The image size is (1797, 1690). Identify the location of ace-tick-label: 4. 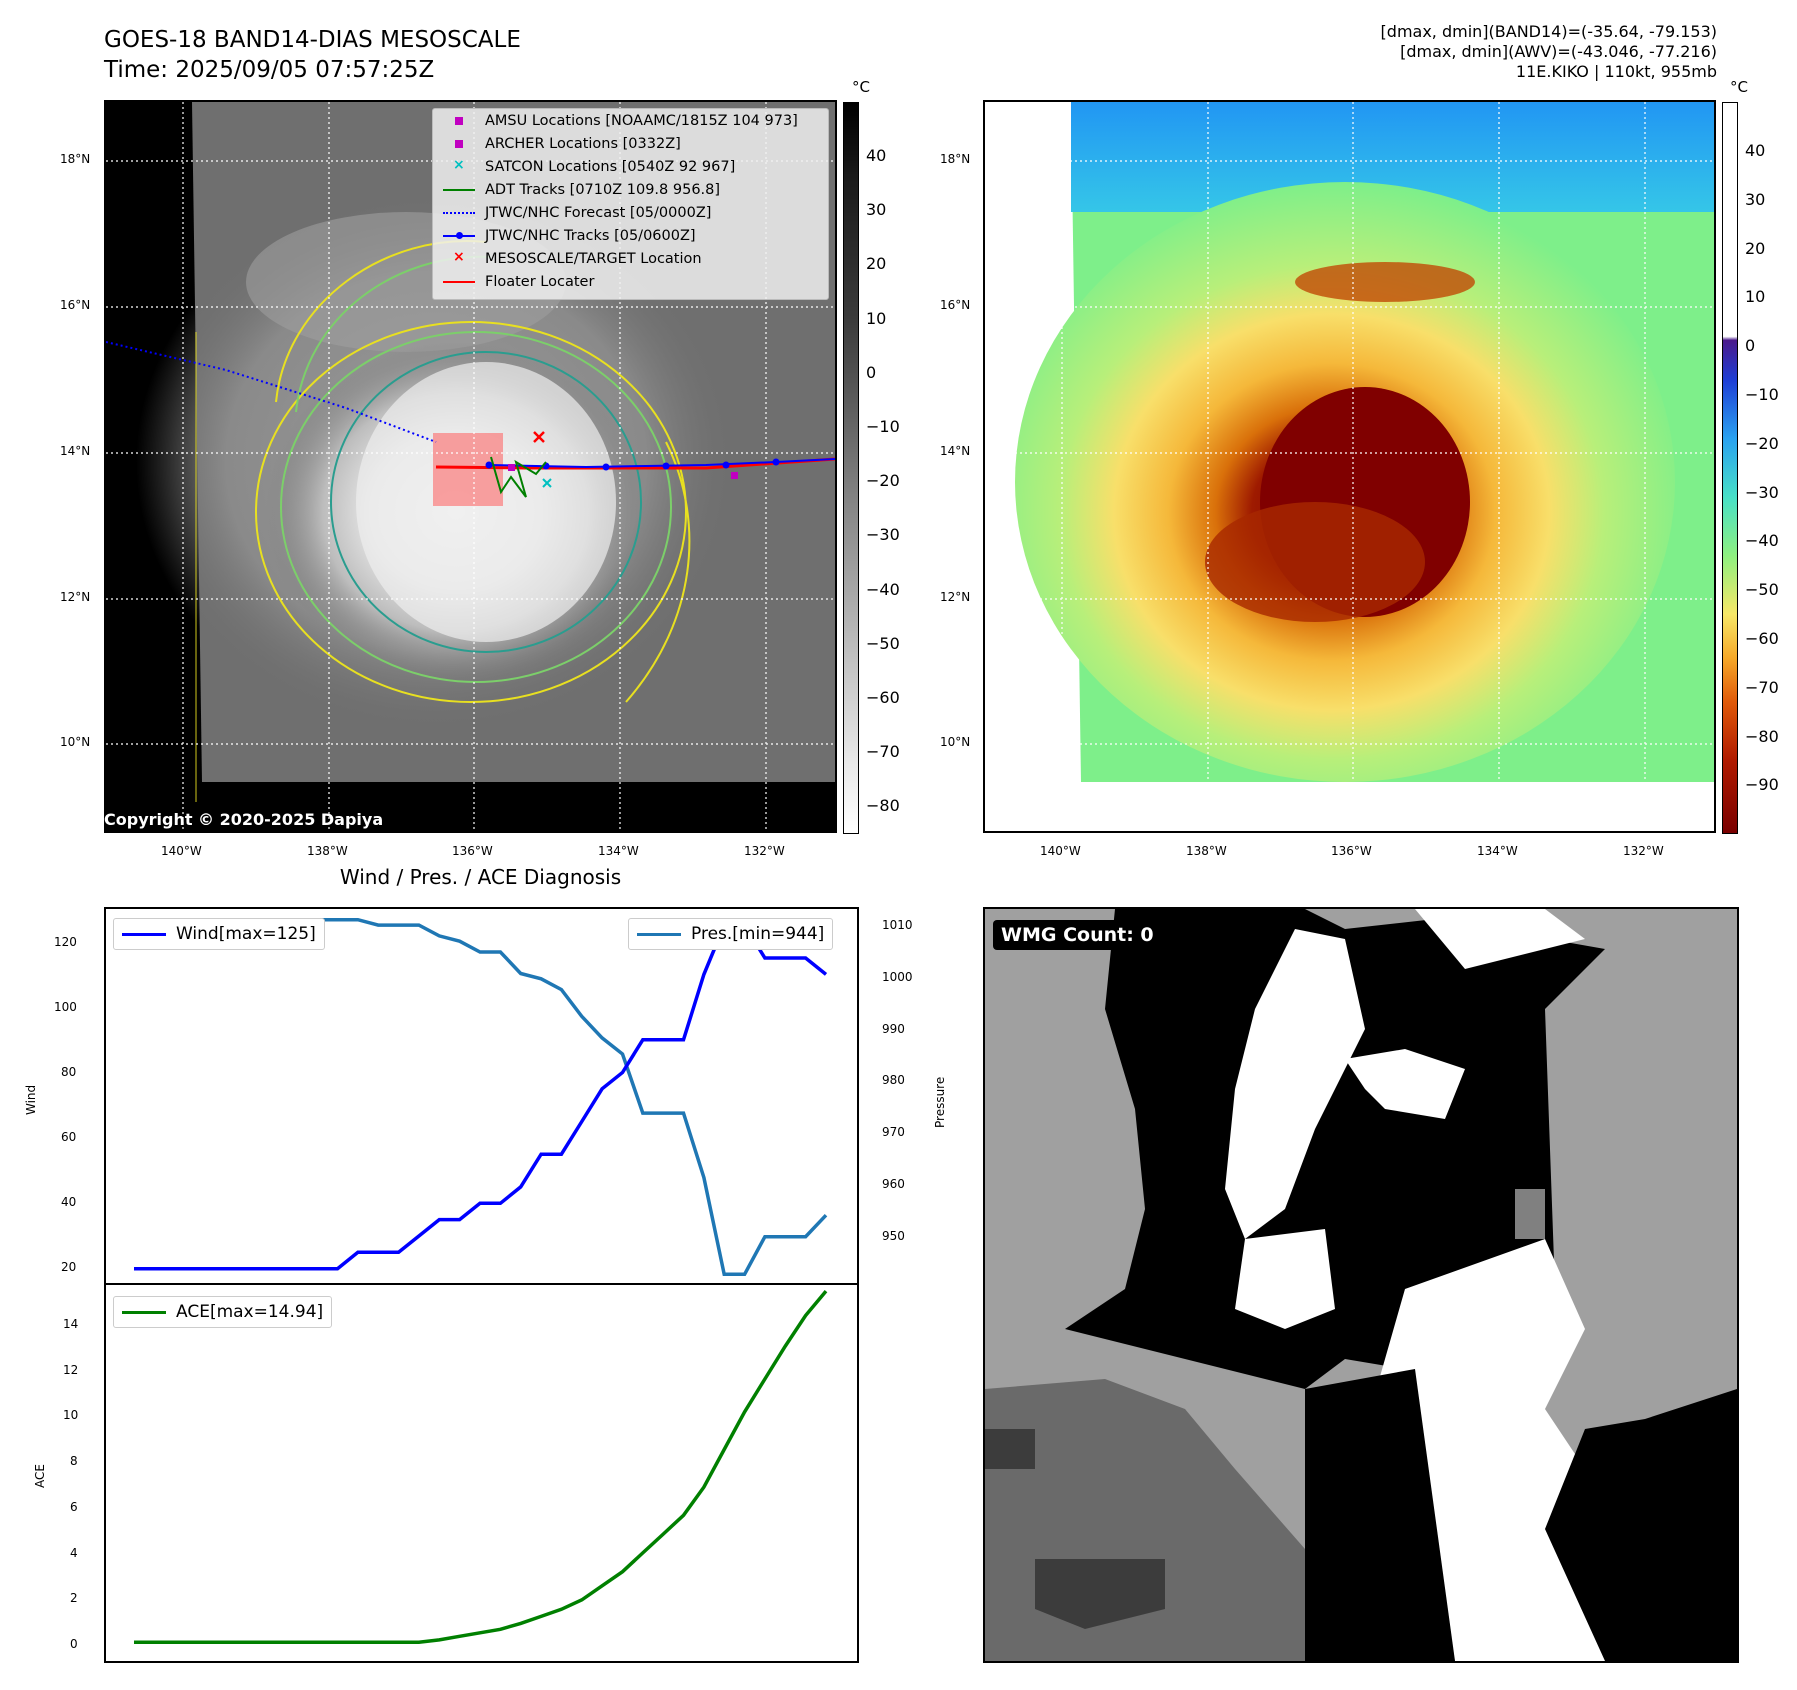
(74, 1552).